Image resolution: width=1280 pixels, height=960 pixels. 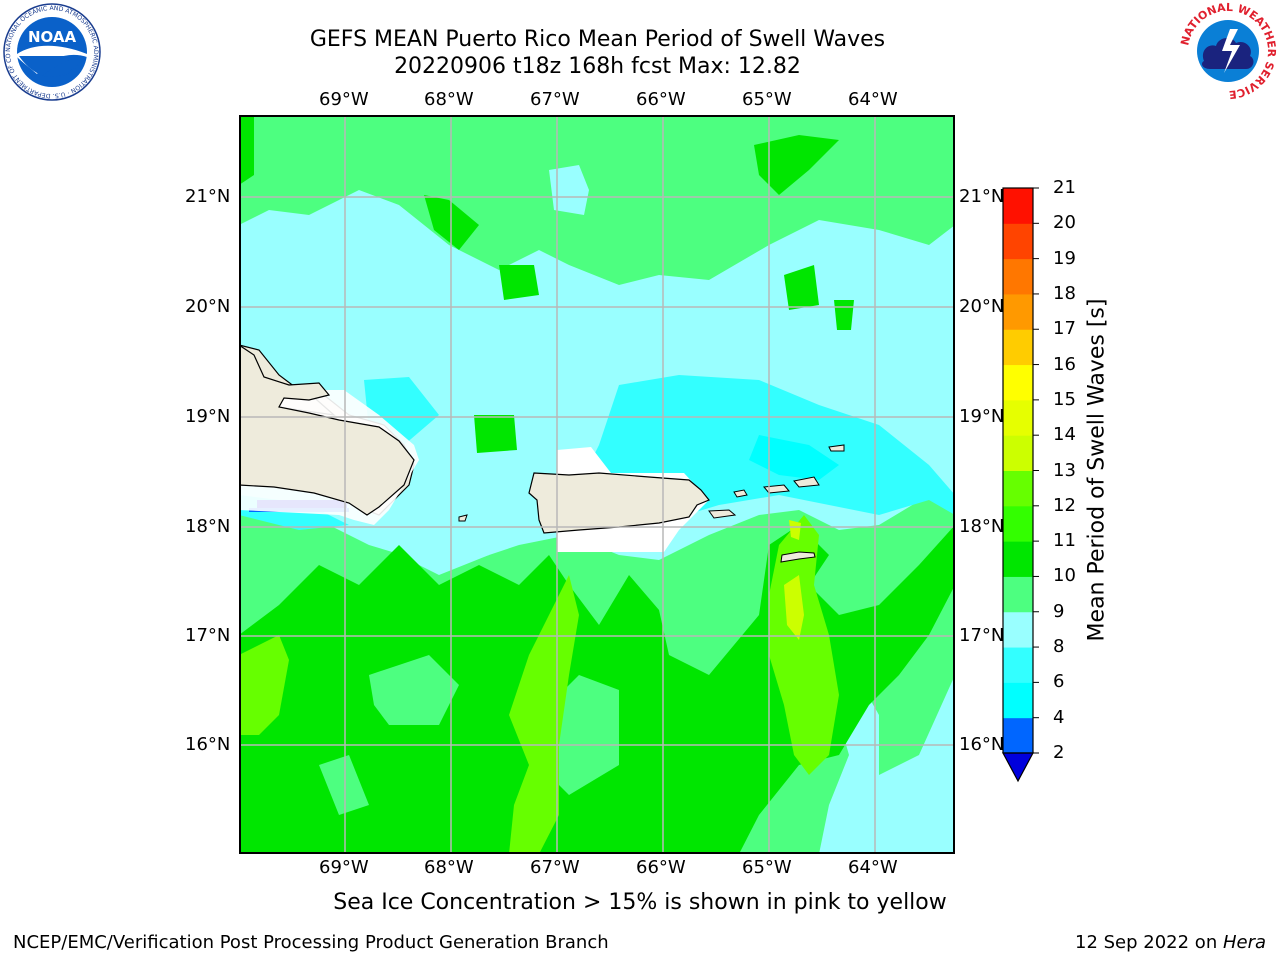 I want to click on colorbar-tick-label: 11, so click(x=1064, y=541).